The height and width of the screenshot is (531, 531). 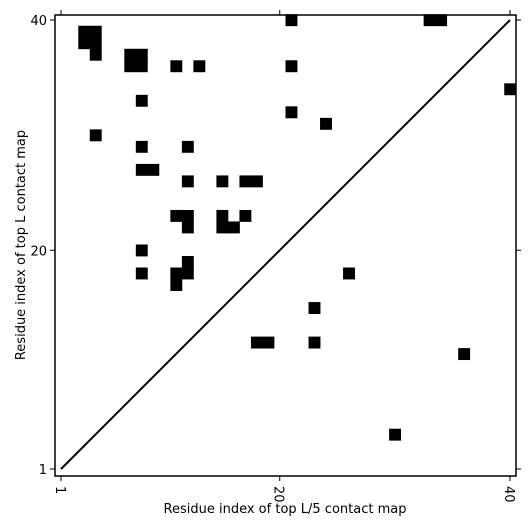 What do you see at coordinates (38, 251) in the screenshot?
I see `y-tick-label: 20` at bounding box center [38, 251].